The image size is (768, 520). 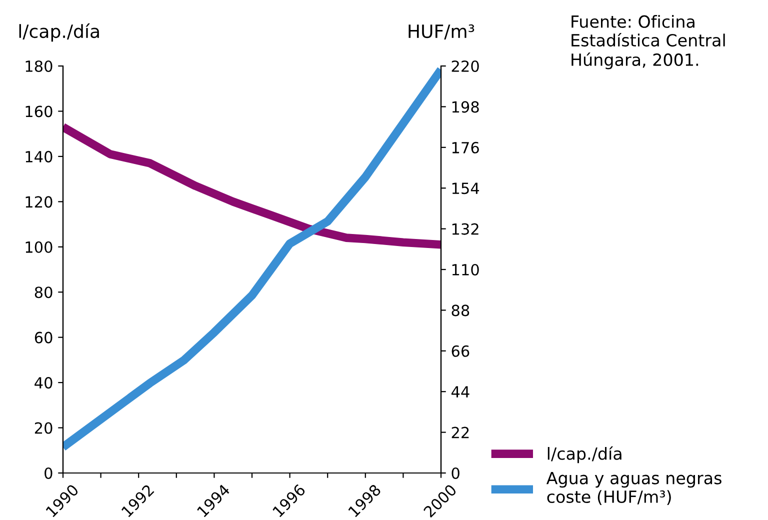 I want to click on y-tick-label: 100, so click(x=39, y=247).